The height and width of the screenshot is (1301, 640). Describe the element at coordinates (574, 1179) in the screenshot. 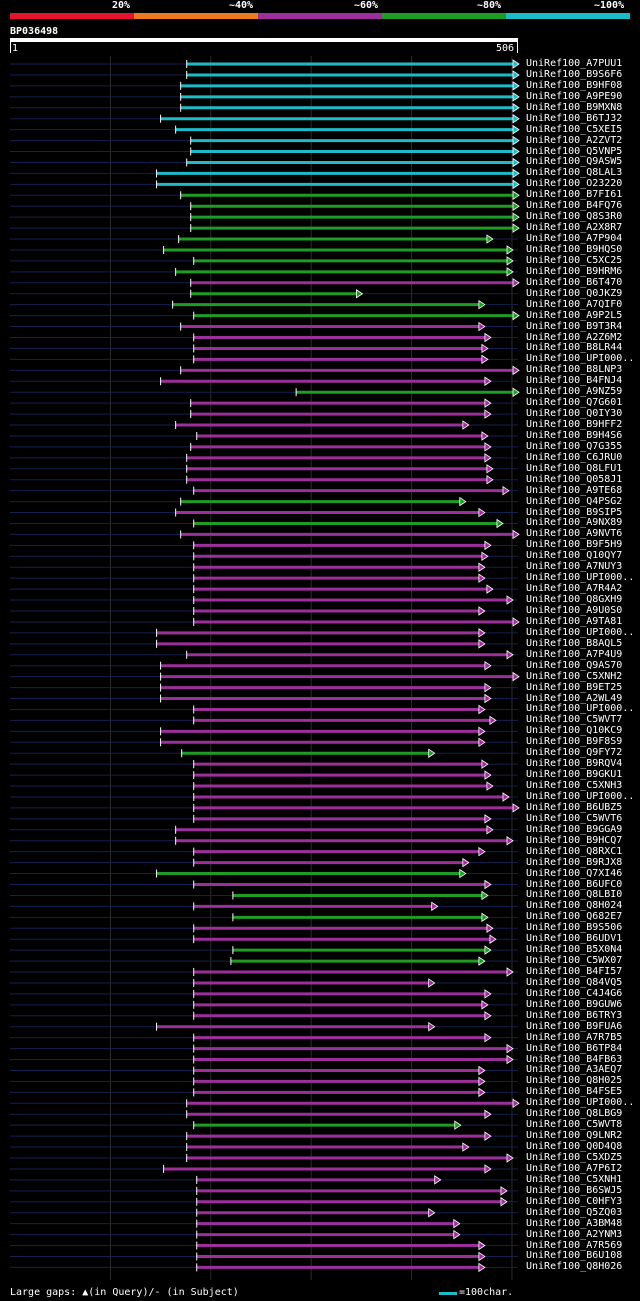

I see `hit-label: UniRef100_C5XNH1` at that location.